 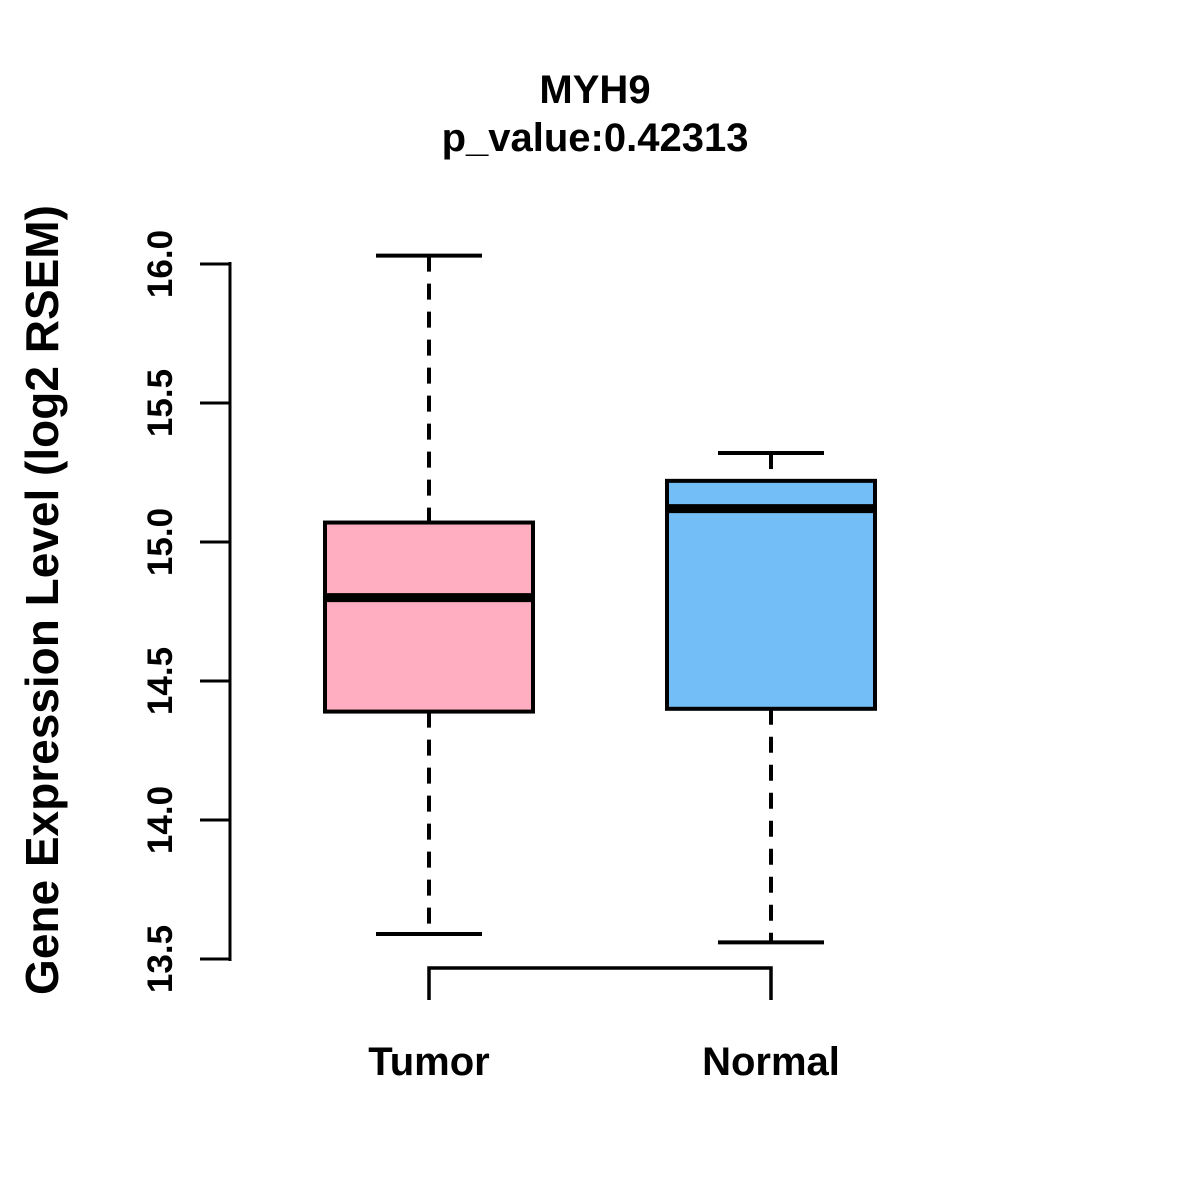 What do you see at coordinates (160, 959) in the screenshot?
I see `y-tick-label: 13.5` at bounding box center [160, 959].